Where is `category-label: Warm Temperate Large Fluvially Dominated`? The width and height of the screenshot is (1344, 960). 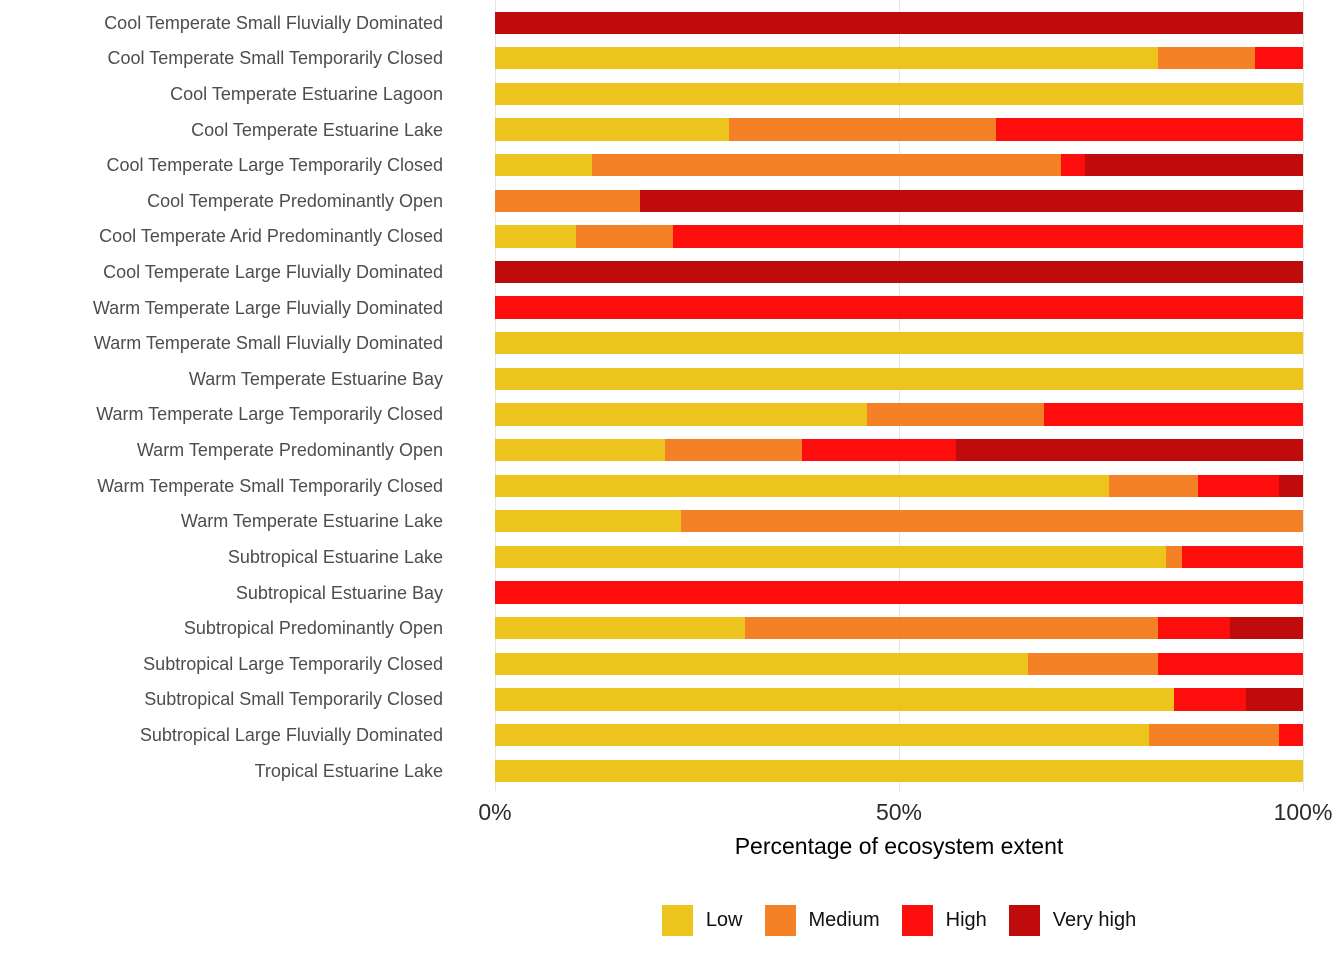
category-label: Warm Temperate Large Fluvially Dominated is located at coordinates (267, 307).